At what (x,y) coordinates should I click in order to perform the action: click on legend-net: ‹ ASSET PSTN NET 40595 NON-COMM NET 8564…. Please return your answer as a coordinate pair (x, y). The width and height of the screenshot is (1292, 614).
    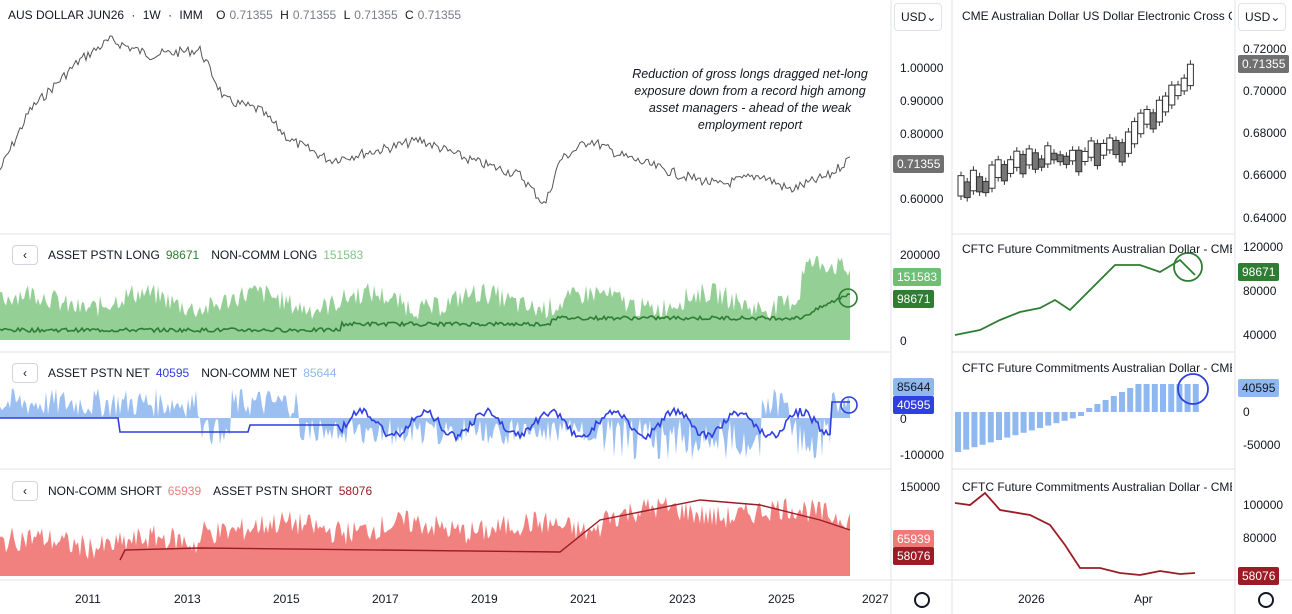
    Looking at the image, I should click on (174, 373).